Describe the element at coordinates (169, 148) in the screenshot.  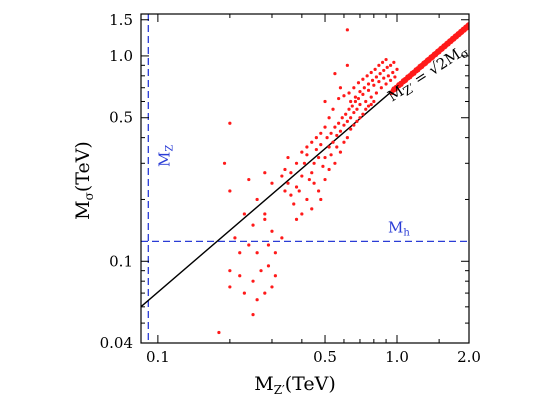
I see `reference-label-vertical-sub: Z` at that location.